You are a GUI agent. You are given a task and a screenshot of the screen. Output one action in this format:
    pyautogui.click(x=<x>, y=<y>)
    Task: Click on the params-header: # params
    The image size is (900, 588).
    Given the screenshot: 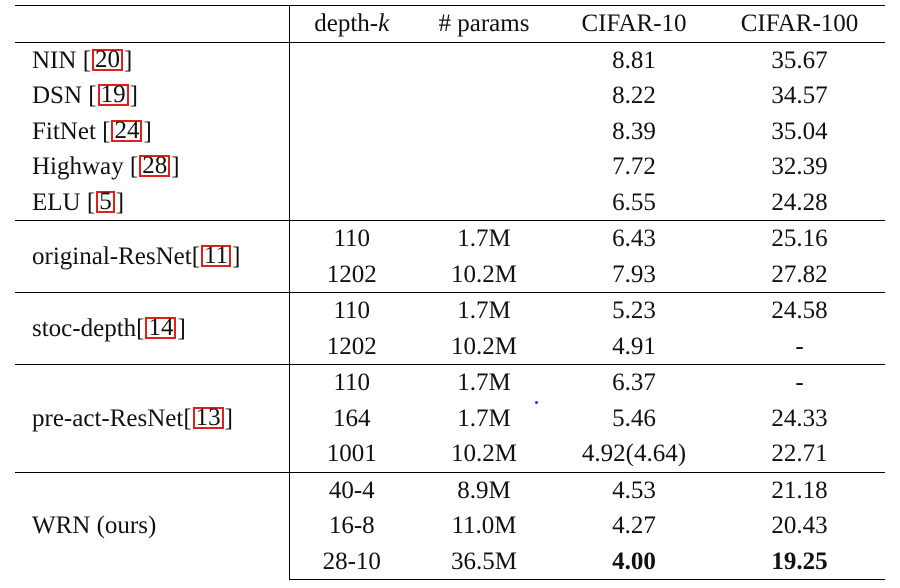 What is the action you would take?
    pyautogui.click(x=484, y=24)
    